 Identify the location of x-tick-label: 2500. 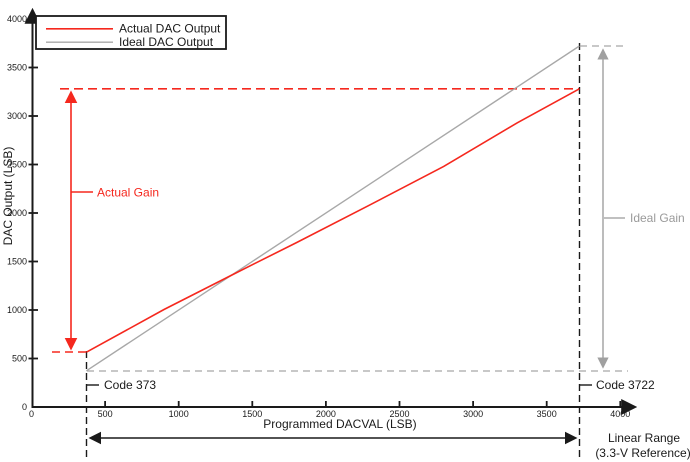
(399, 414).